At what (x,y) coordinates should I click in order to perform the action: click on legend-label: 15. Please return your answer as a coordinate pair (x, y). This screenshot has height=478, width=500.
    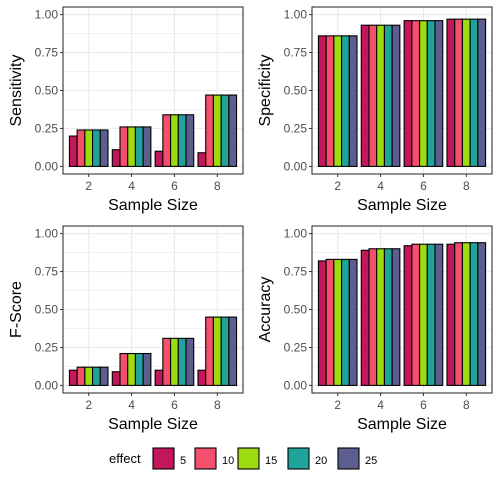
    Looking at the image, I should click on (271, 461).